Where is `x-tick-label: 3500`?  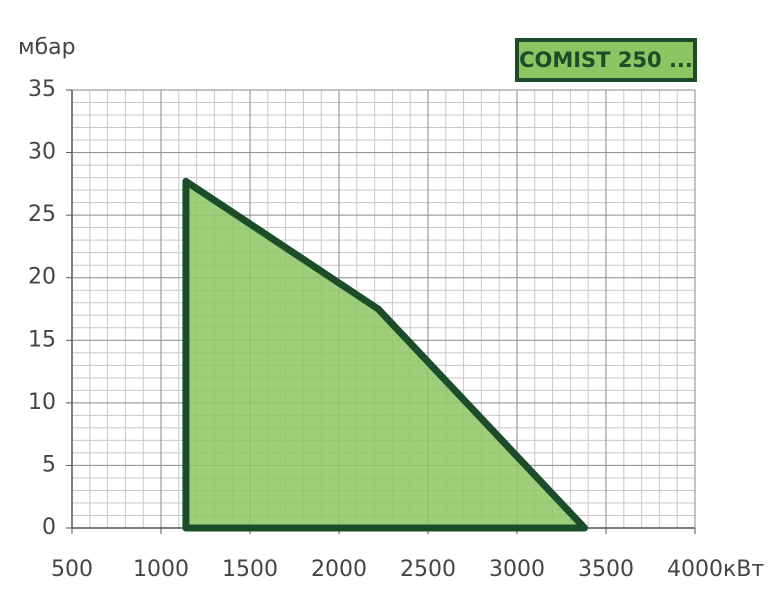 x-tick-label: 3500 is located at coordinates (606, 569).